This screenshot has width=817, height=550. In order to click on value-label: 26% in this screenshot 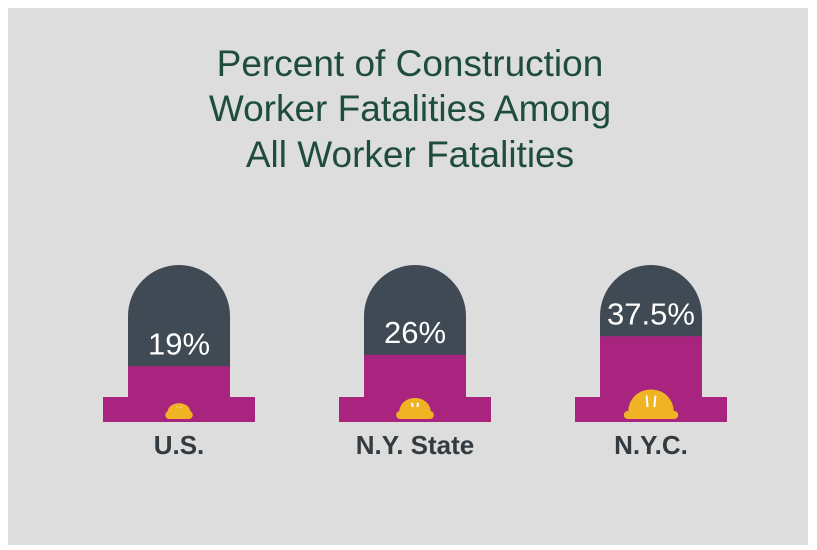, I will do `click(415, 332)`.